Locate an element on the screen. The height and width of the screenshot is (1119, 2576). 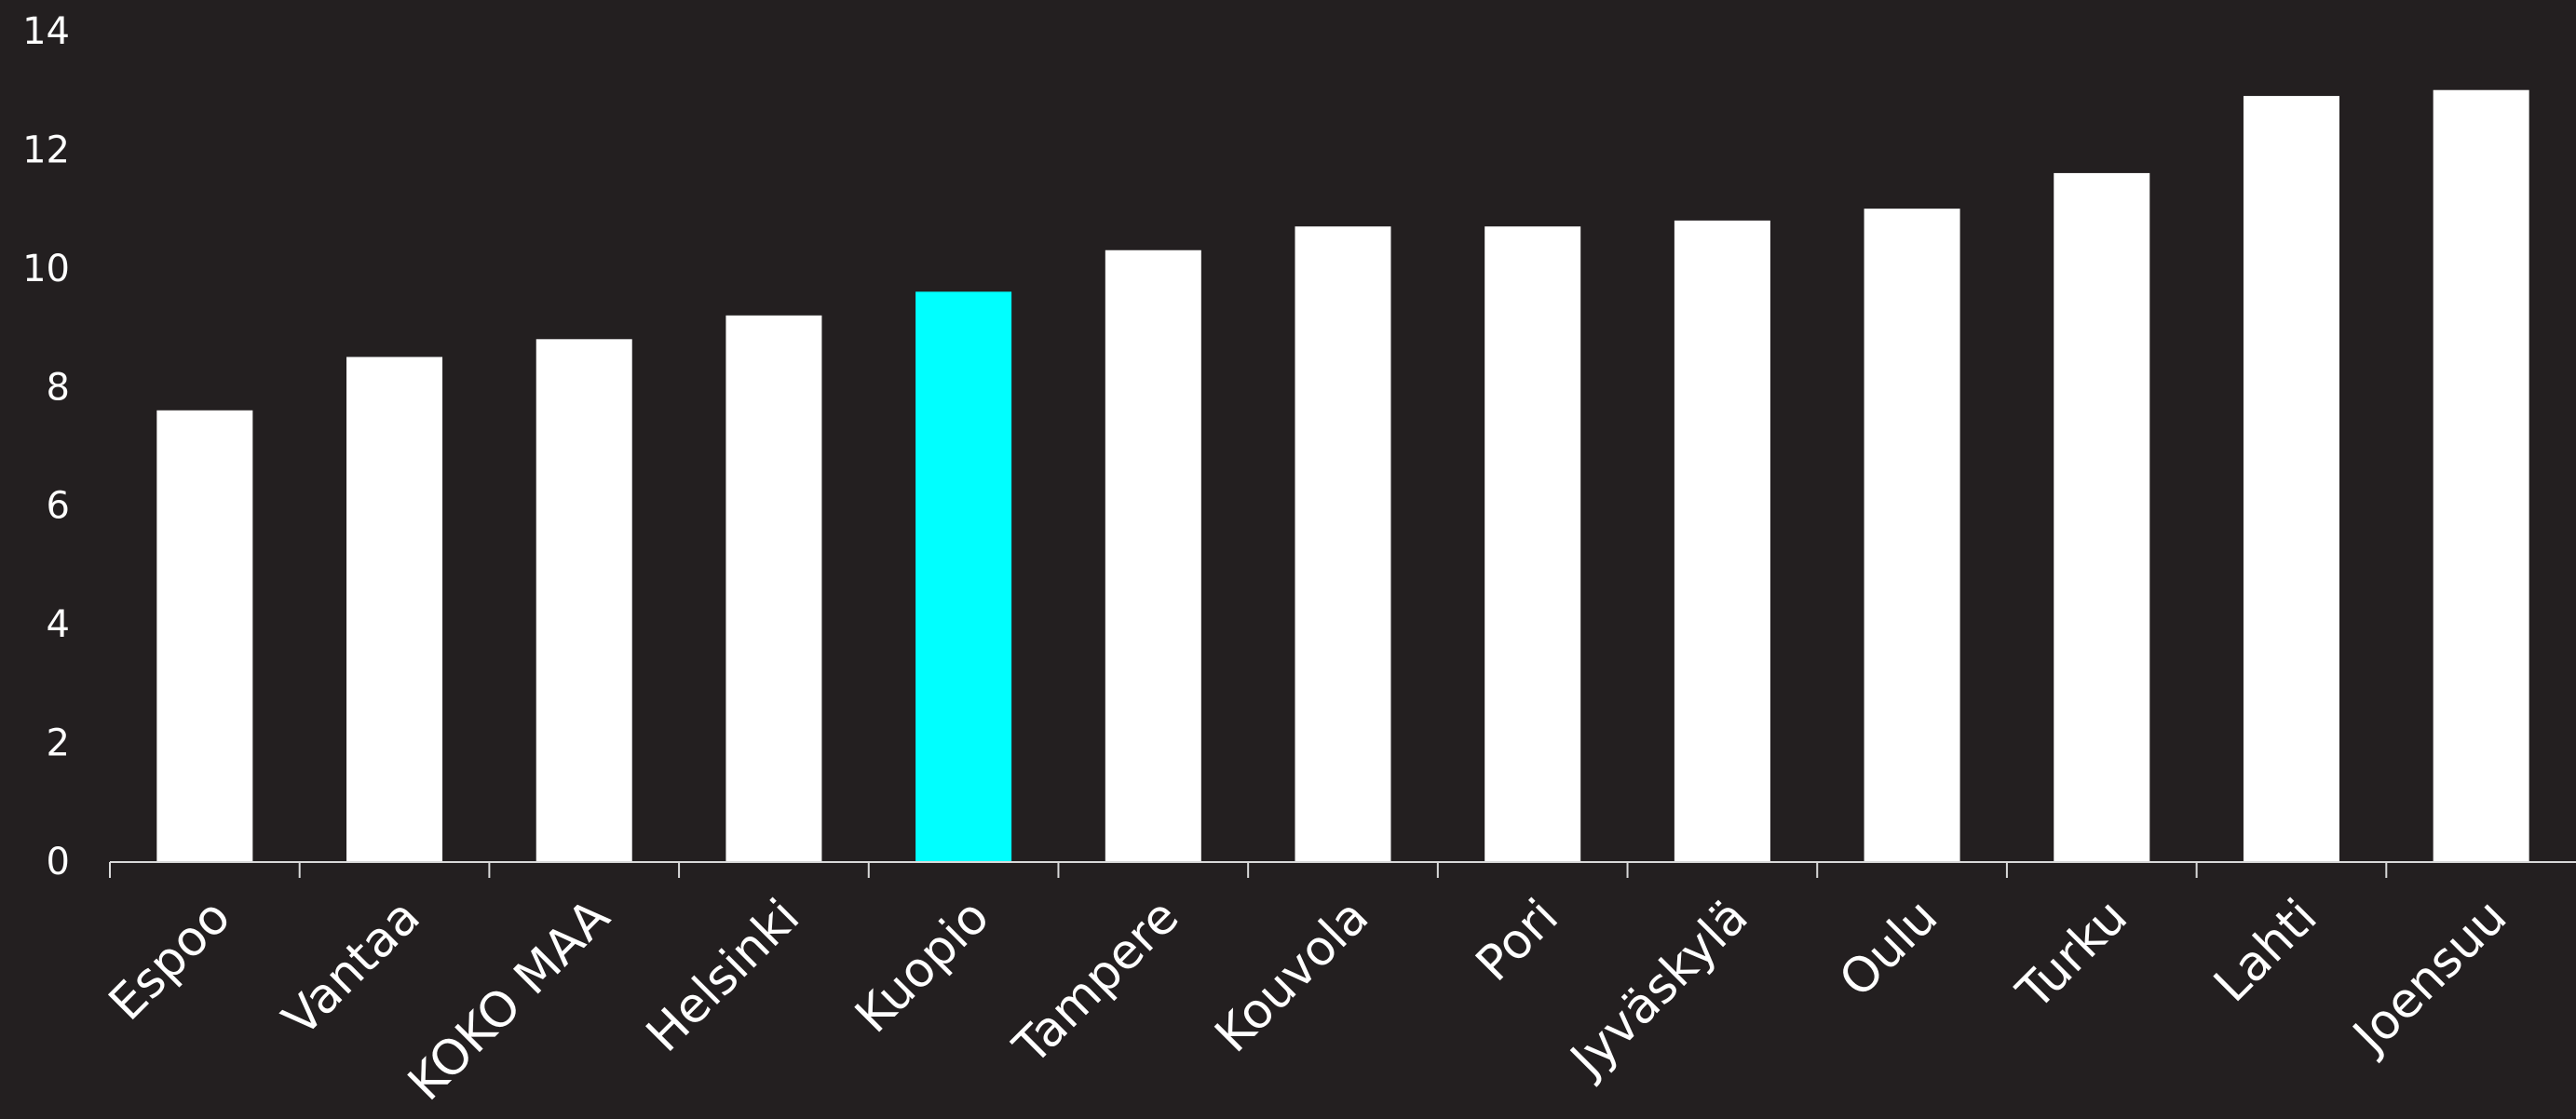
y-tick-label: 4 is located at coordinates (58, 624).